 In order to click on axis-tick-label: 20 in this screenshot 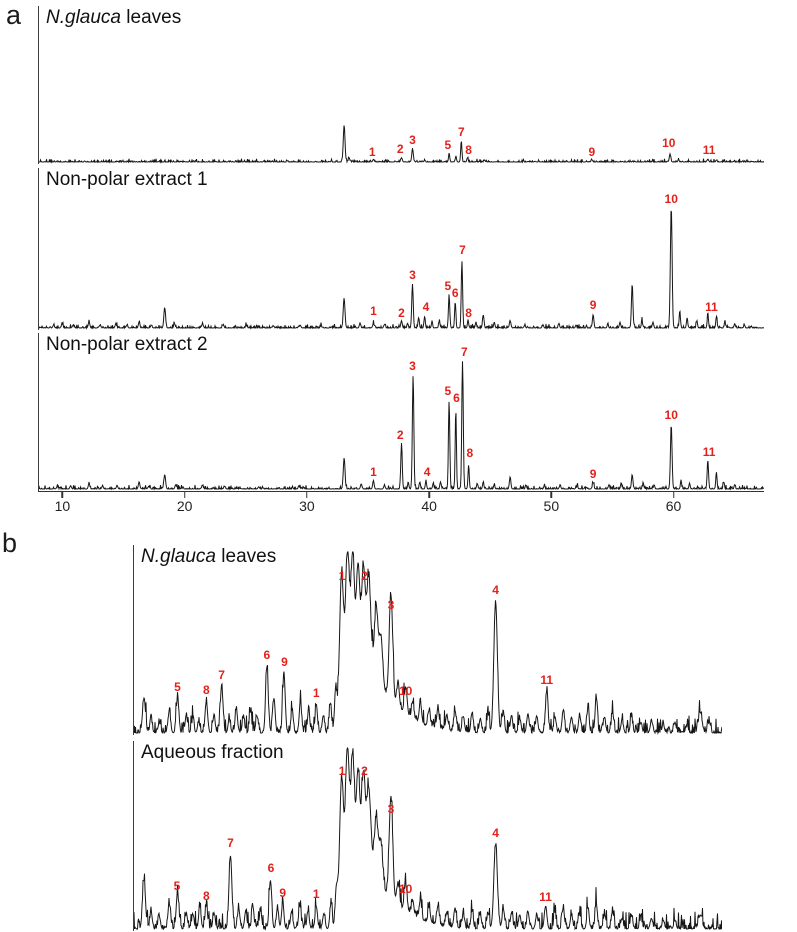, I will do `click(184, 506)`.